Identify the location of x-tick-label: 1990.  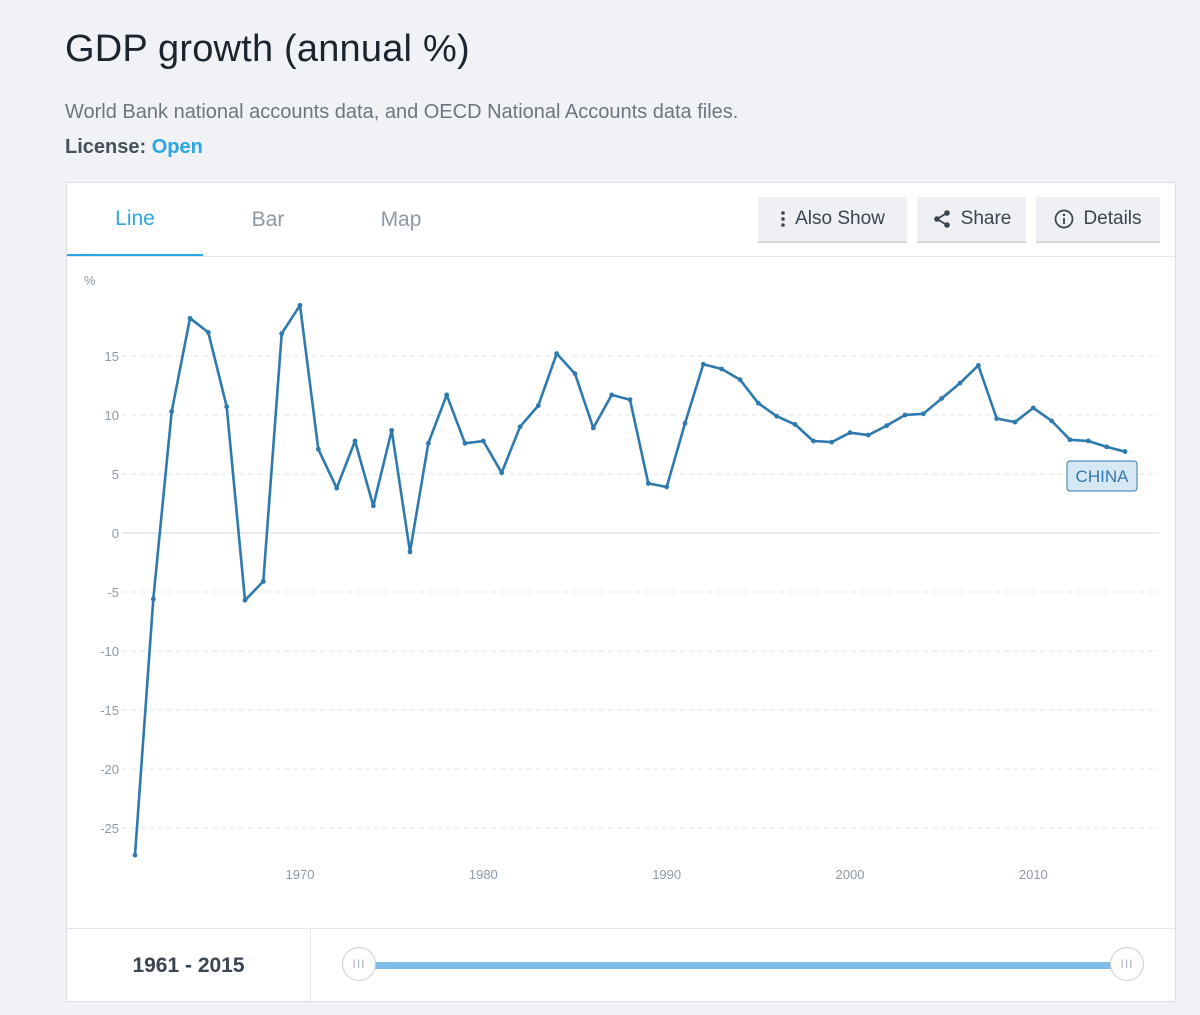
(666, 874).